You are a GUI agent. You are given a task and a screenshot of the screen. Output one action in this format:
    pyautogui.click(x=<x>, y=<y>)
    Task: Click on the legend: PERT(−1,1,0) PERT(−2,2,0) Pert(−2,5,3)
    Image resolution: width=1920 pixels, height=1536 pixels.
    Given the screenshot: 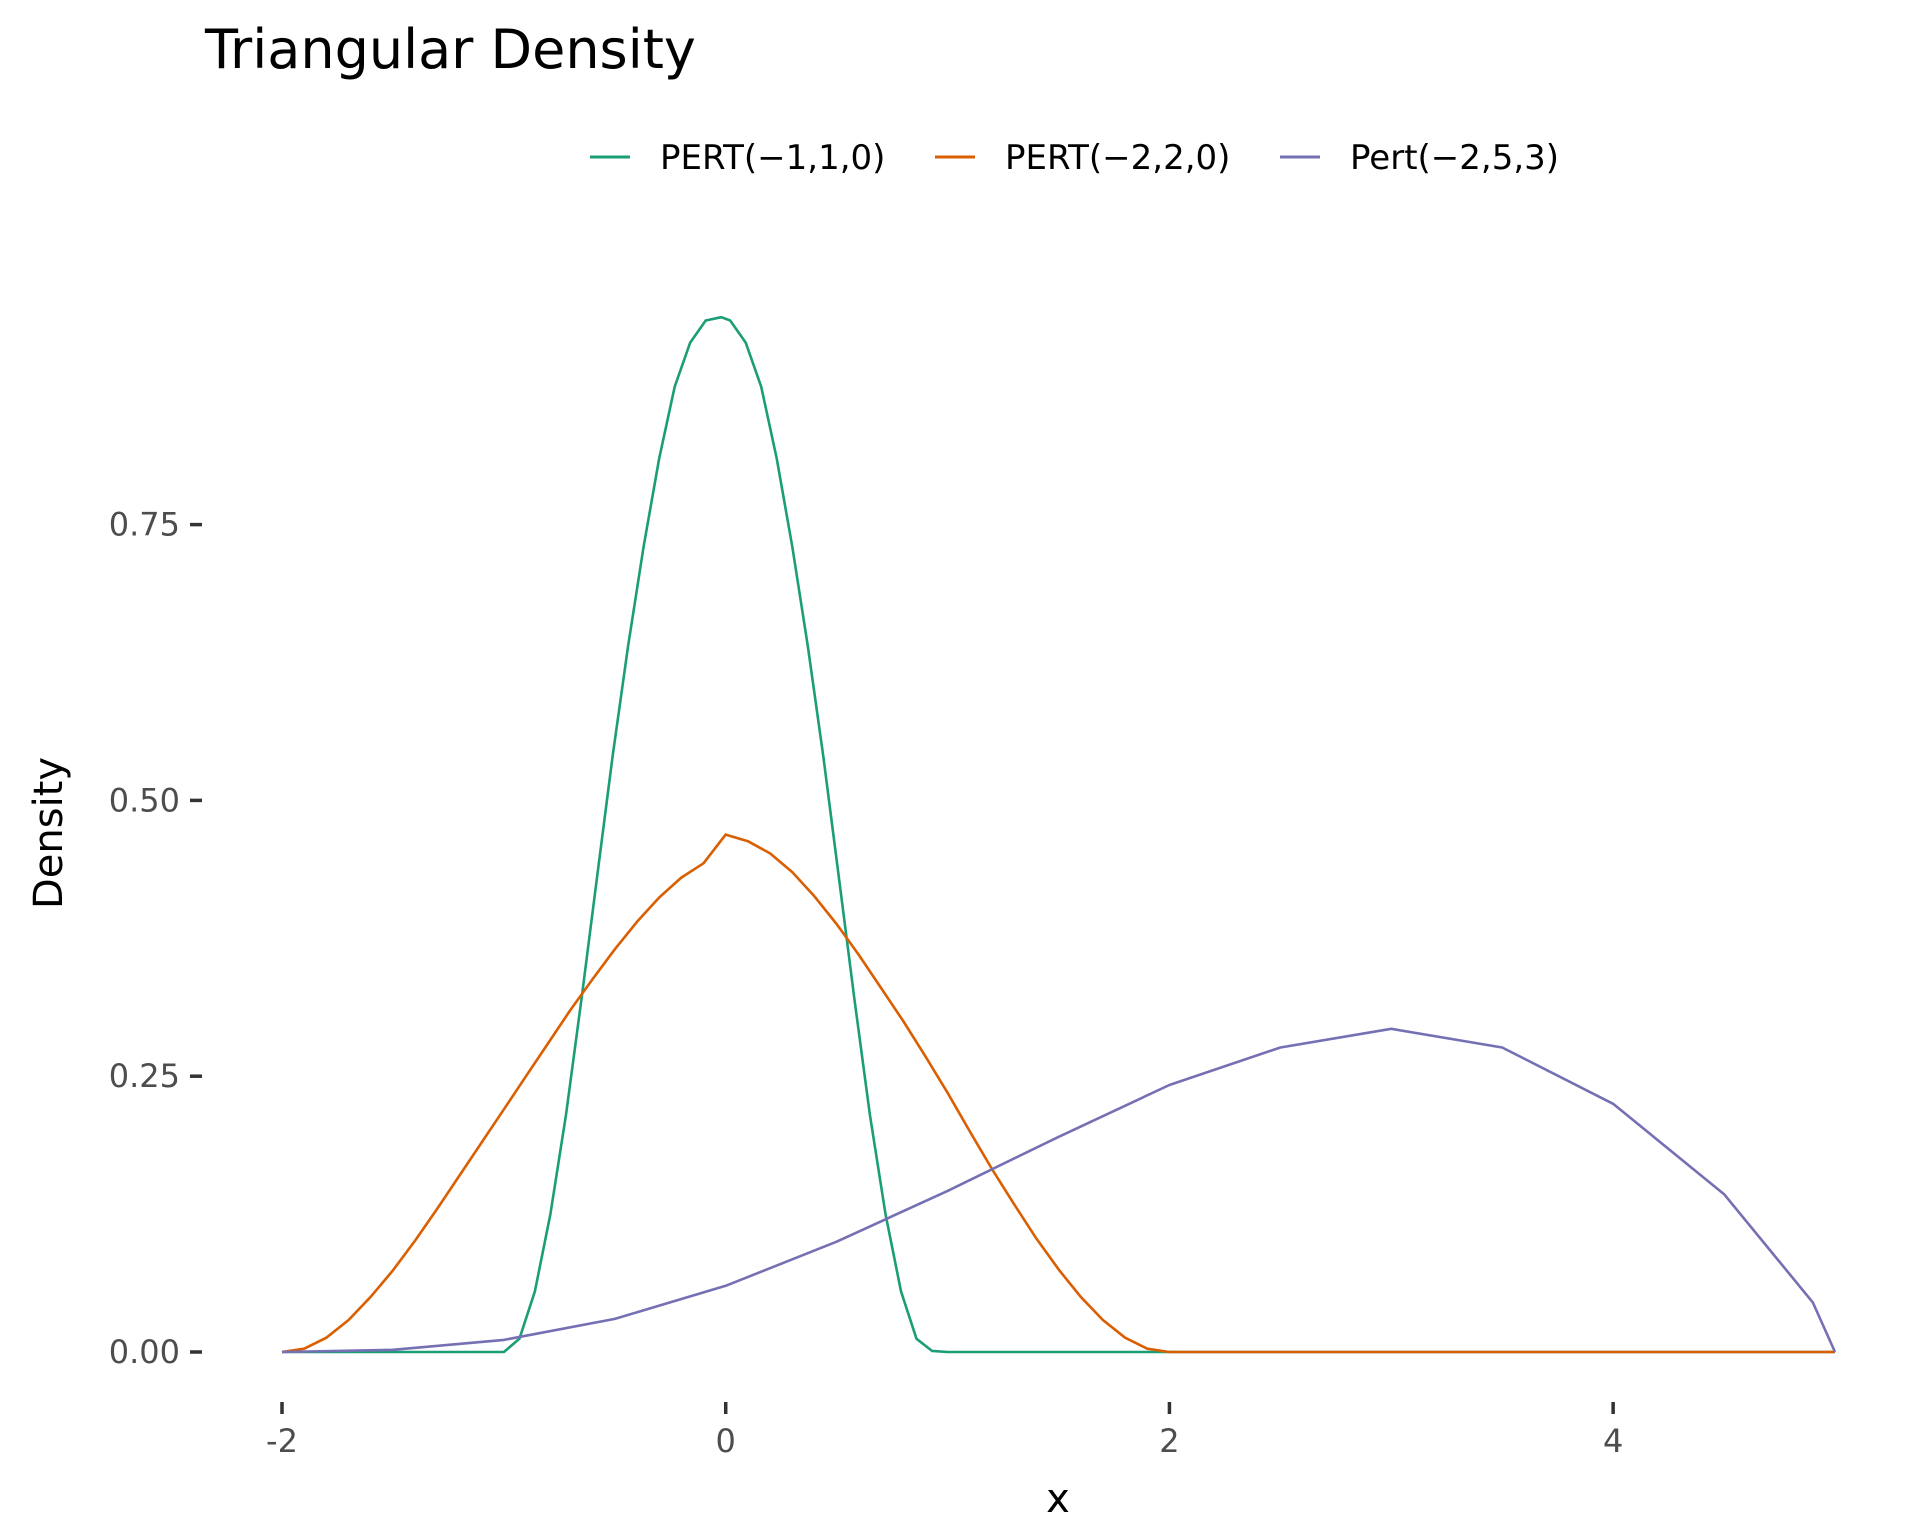 What is the action you would take?
    pyautogui.click(x=1074, y=158)
    